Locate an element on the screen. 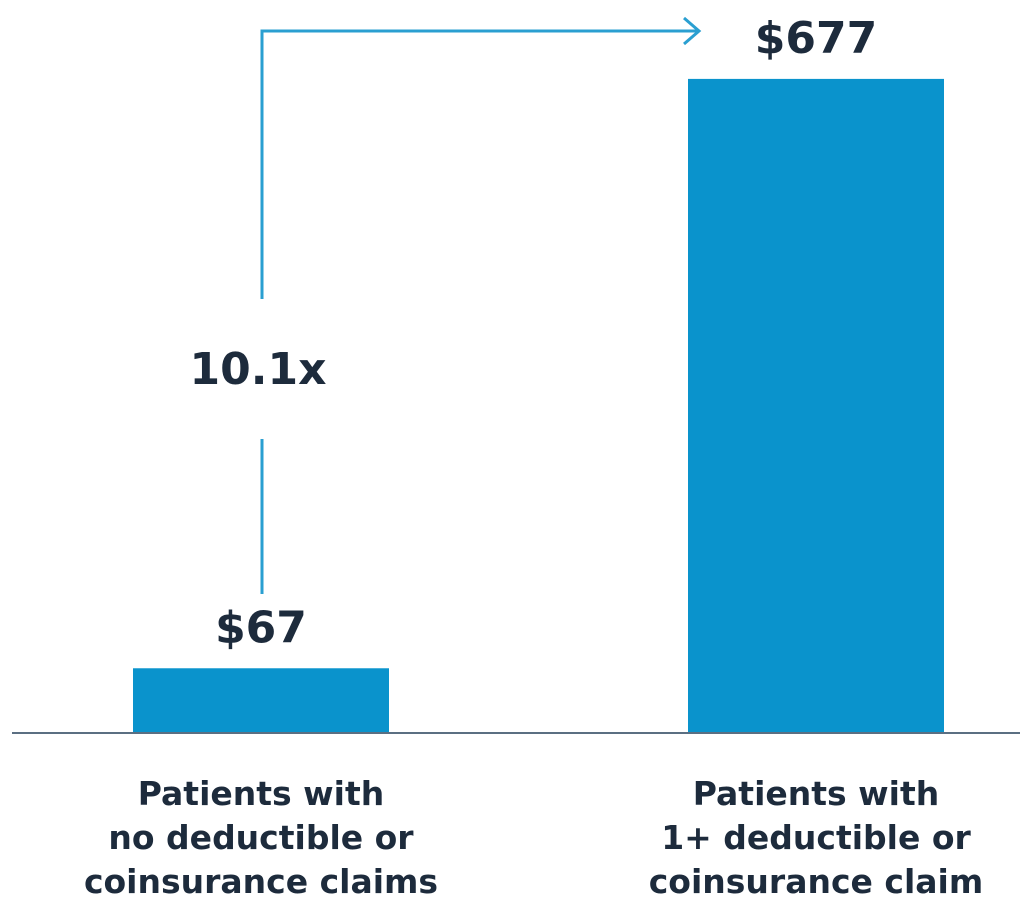 The width and height of the screenshot is (1020, 901). value-label-1: $67 is located at coordinates (261, 627).